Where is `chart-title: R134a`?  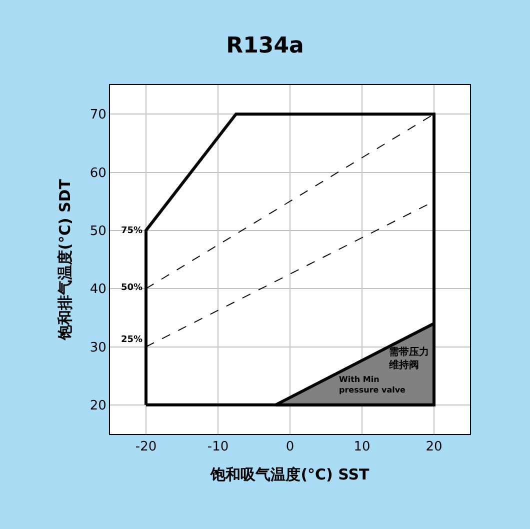 chart-title: R134a is located at coordinates (265, 45).